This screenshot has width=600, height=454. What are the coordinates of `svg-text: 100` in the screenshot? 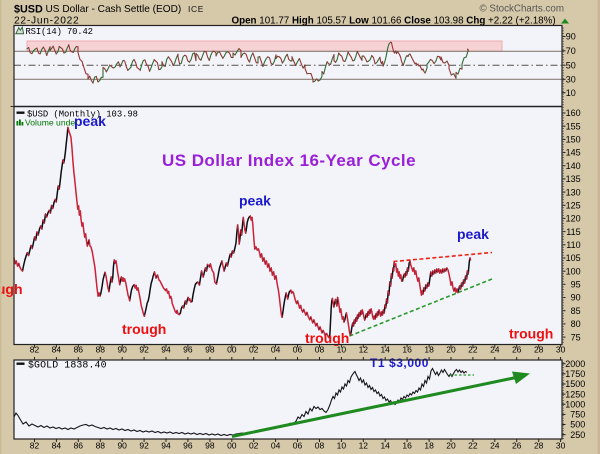 It's located at (573, 271).